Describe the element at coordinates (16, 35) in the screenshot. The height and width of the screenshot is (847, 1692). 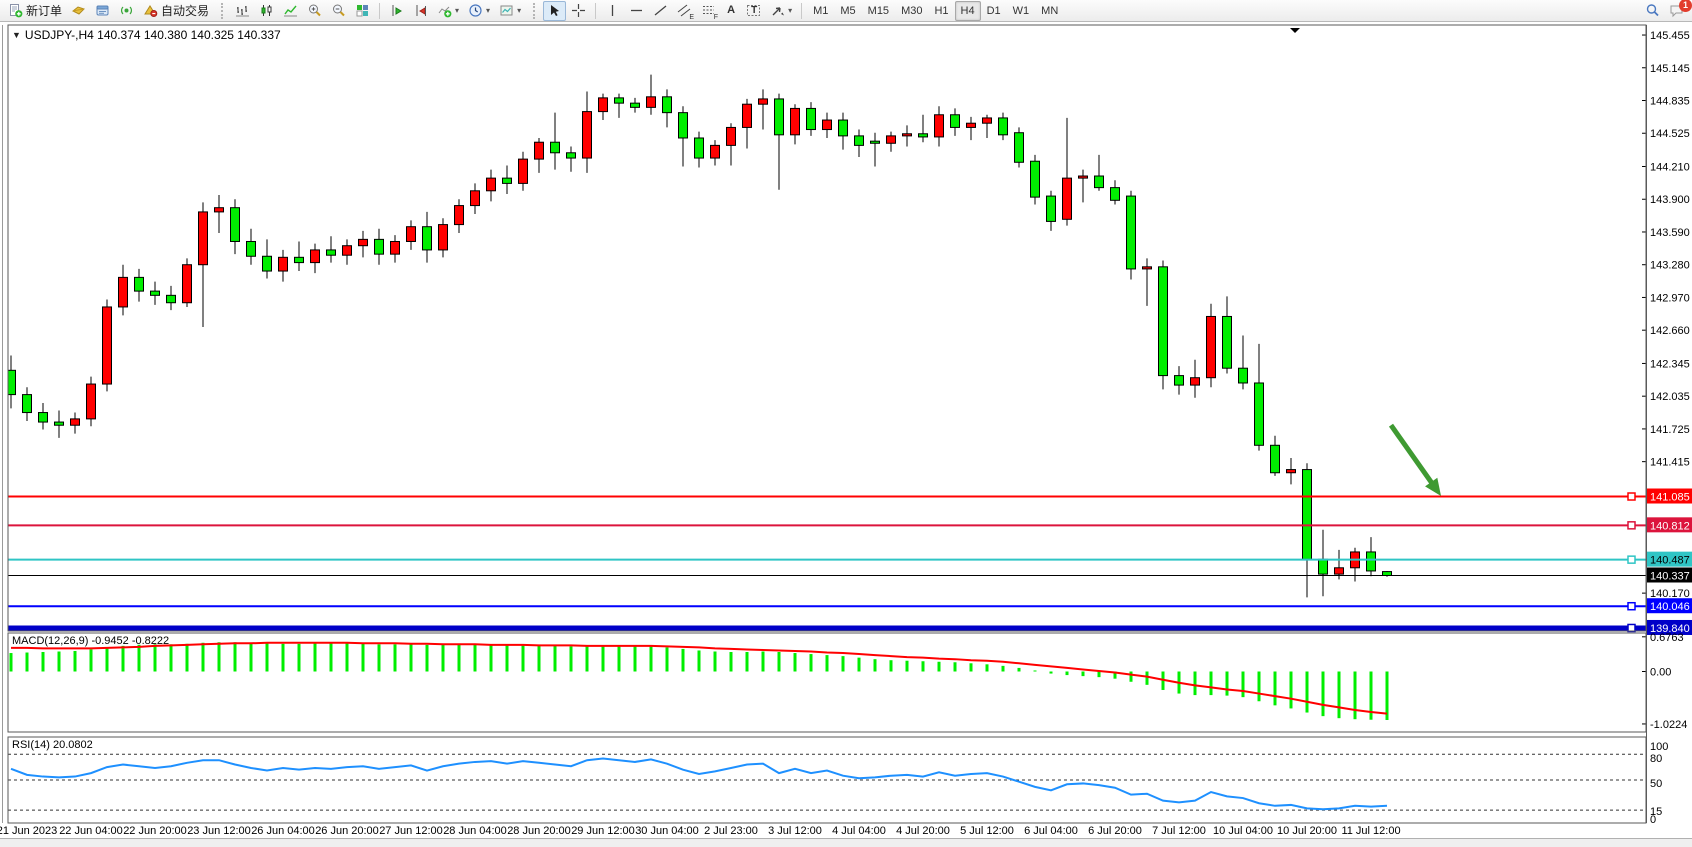
I see `symbol-dropdown-icon: ▼` at that location.